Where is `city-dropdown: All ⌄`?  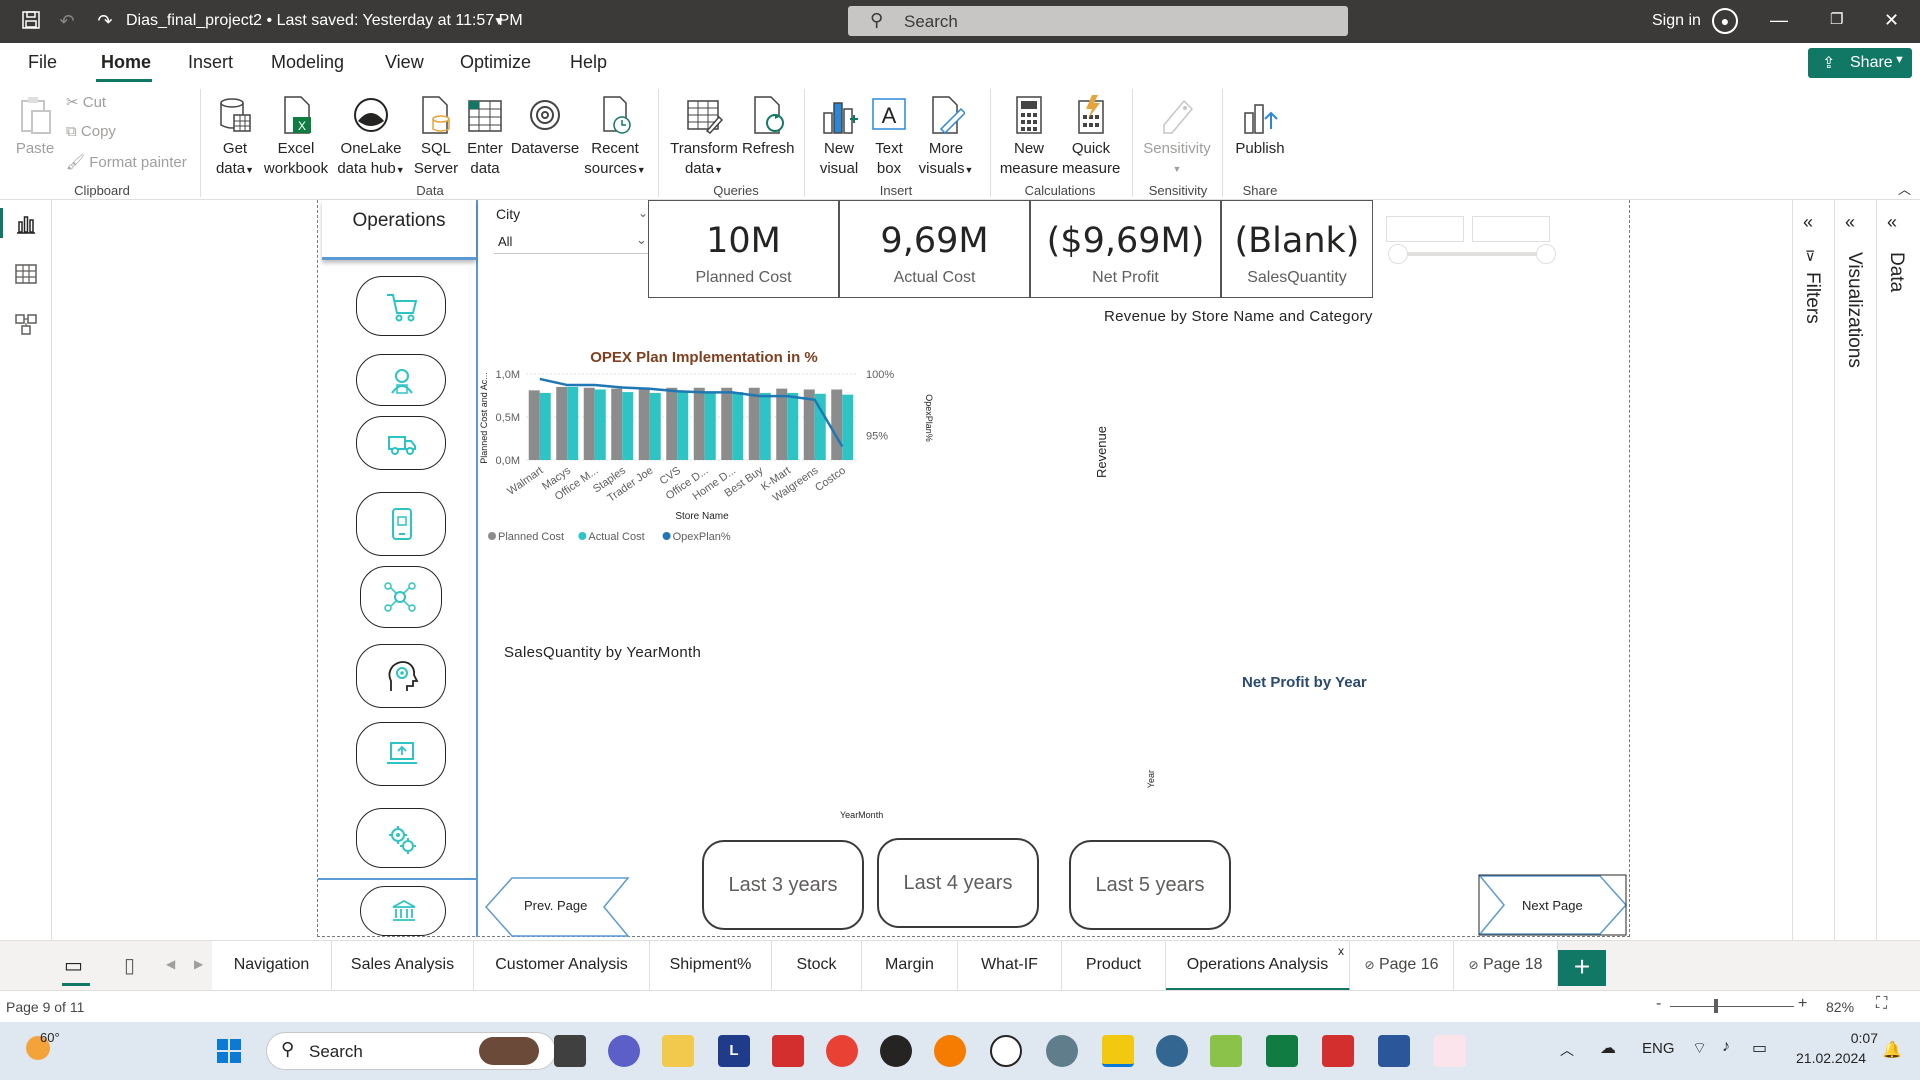 city-dropdown: All ⌄ is located at coordinates (573, 241).